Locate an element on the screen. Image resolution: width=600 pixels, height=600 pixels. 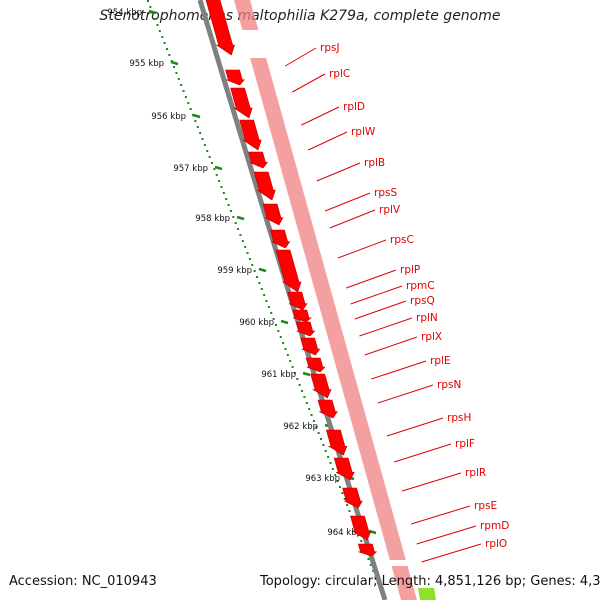
gene-label-rpsE: rpsE is located at coordinates (485, 506).